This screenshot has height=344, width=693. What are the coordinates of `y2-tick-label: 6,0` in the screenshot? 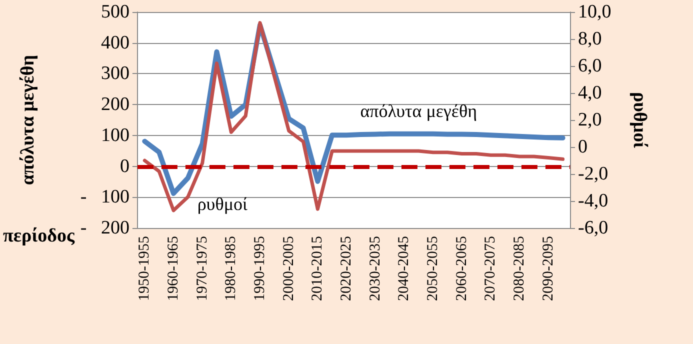 It's located at (590, 66).